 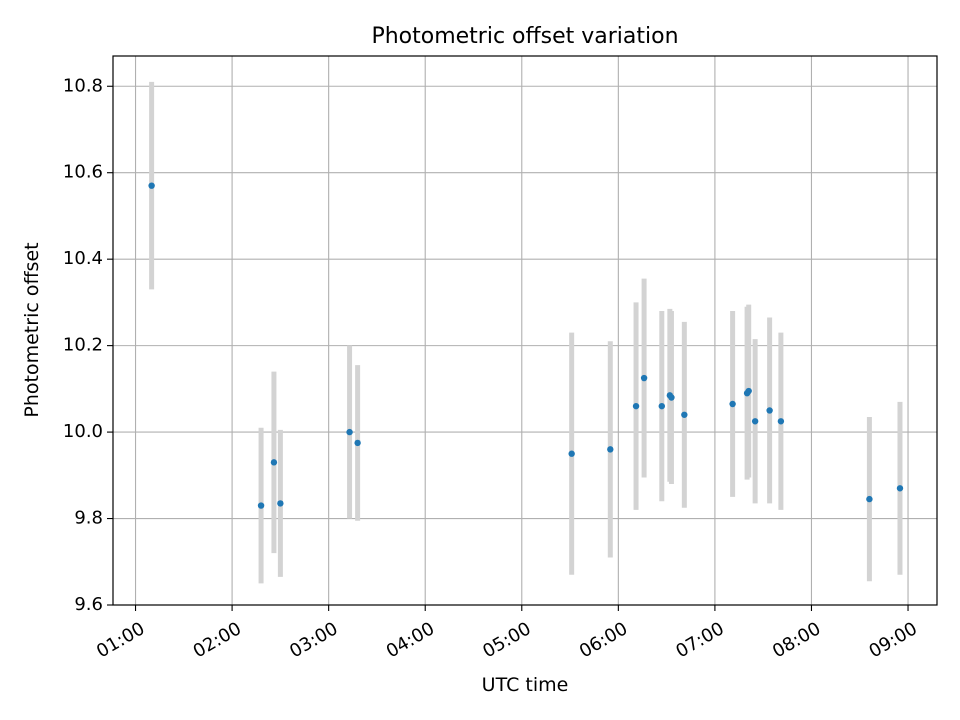 I want to click on y-tick-label: 10.6, so click(x=83, y=172).